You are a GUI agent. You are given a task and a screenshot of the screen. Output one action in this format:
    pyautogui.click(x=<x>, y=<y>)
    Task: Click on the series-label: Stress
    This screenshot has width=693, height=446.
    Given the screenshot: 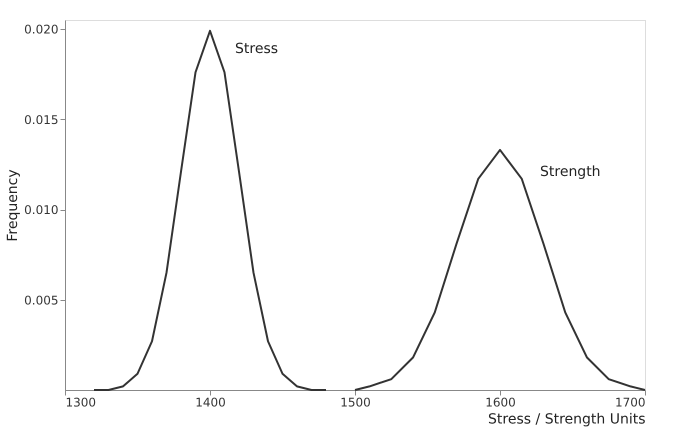 What is the action you would take?
    pyautogui.click(x=256, y=48)
    